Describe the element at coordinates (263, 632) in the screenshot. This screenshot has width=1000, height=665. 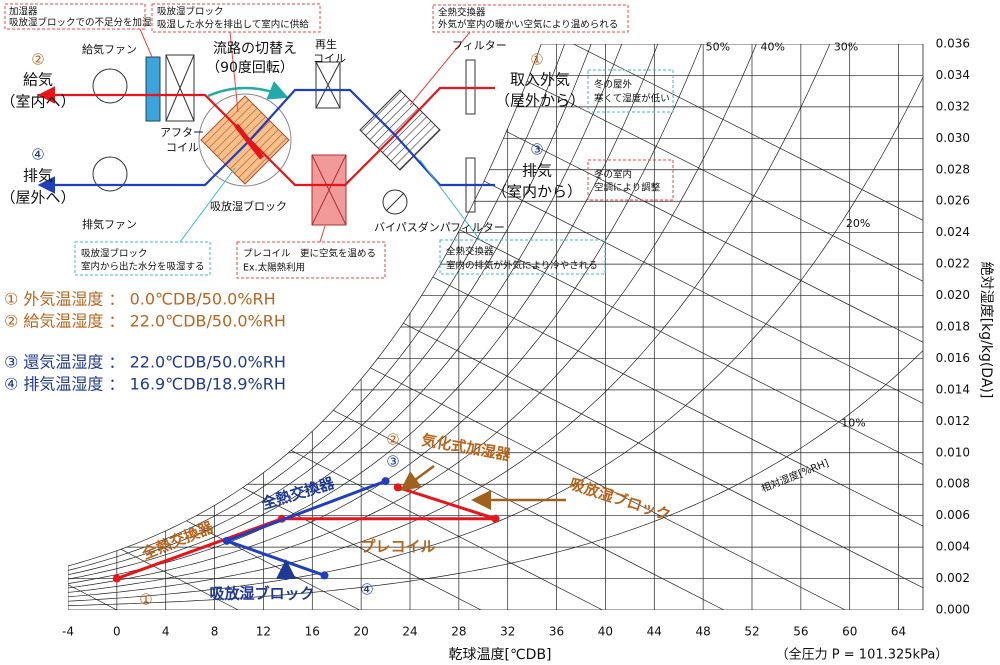
I see `x-tick-label: 12` at that location.